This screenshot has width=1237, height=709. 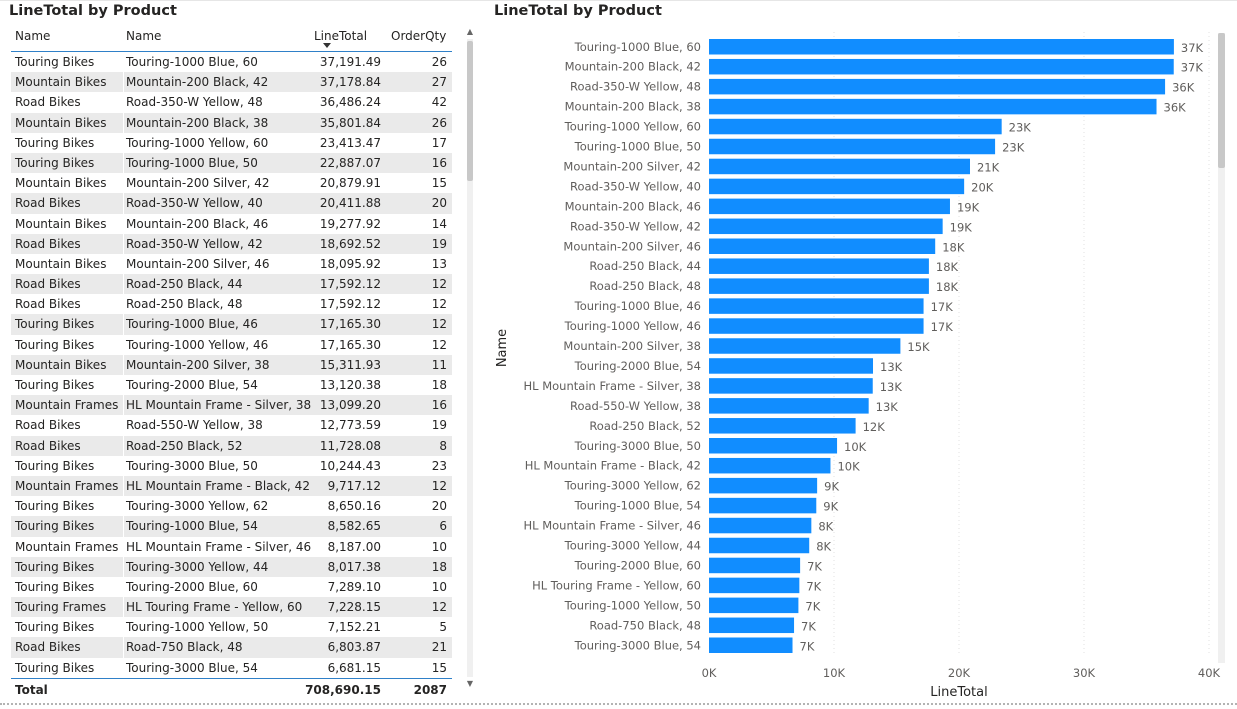 What do you see at coordinates (439, 344) in the screenshot?
I see `cell-orderqty: 12` at bounding box center [439, 344].